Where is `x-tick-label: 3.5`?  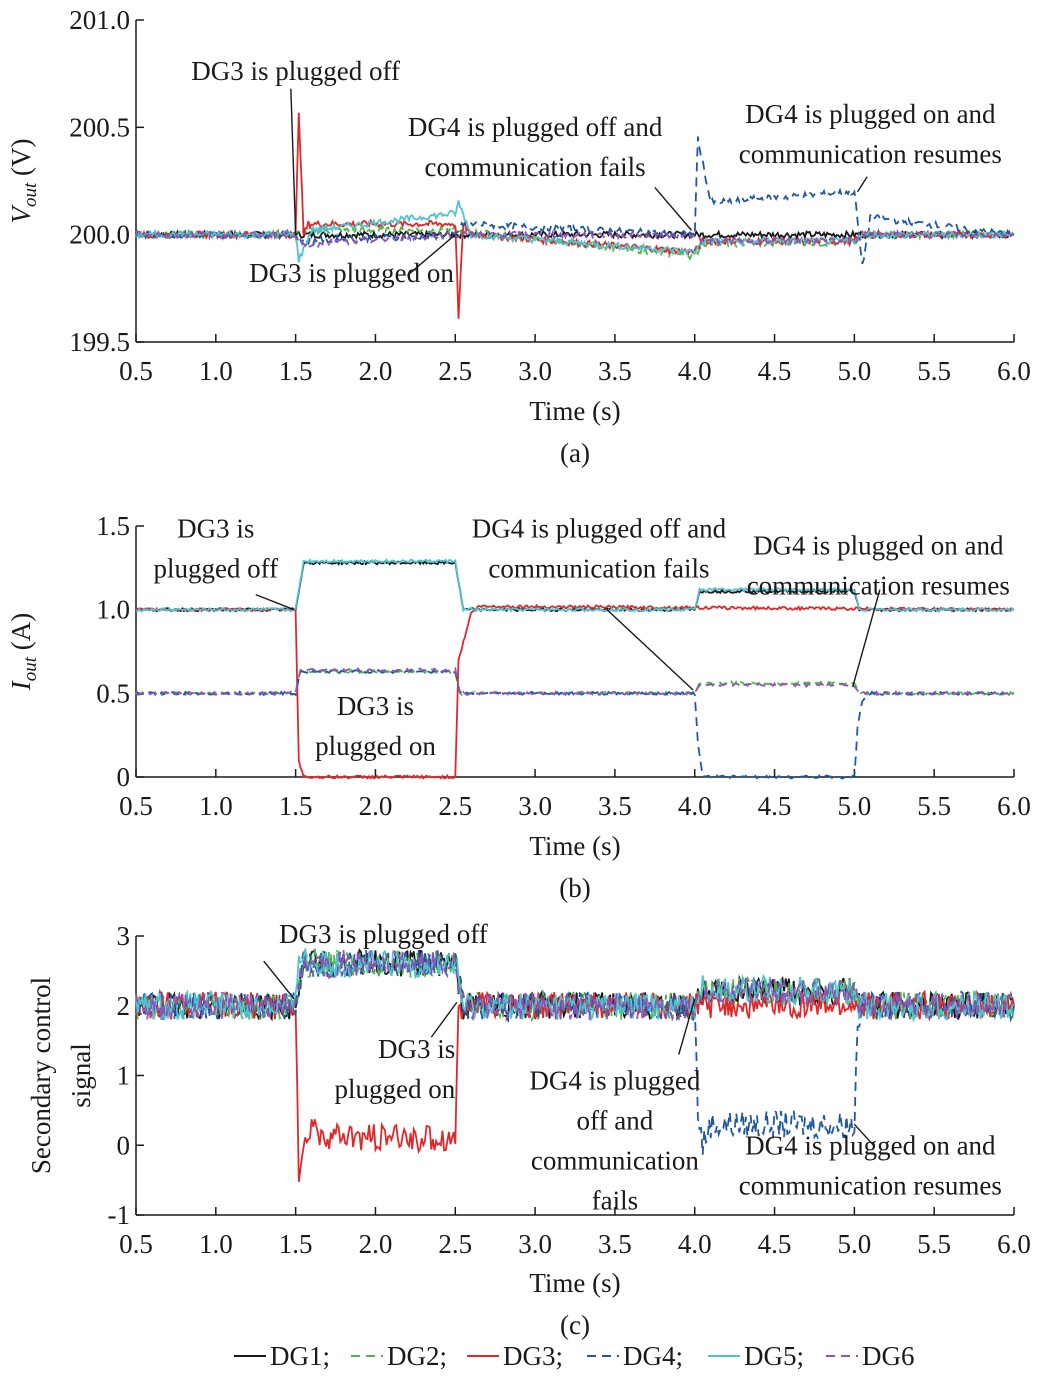 x-tick-label: 3.5 is located at coordinates (615, 371).